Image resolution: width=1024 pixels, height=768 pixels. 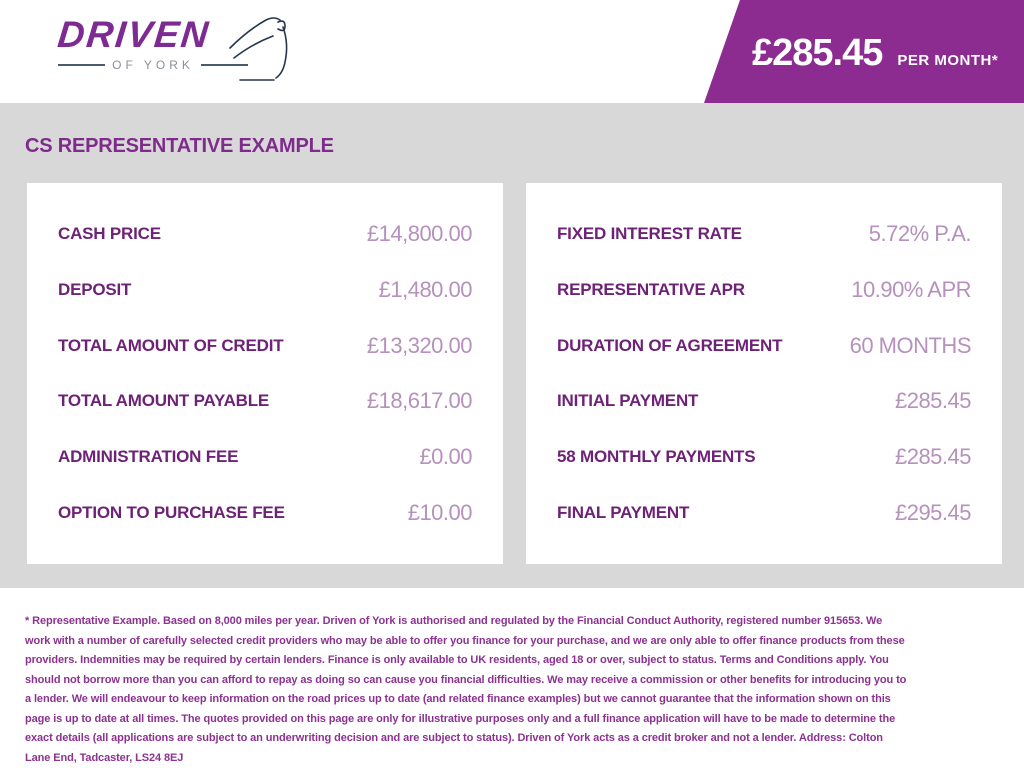 I want to click on table-row: FINAL PAYMENT £295.45, so click(x=764, y=513).